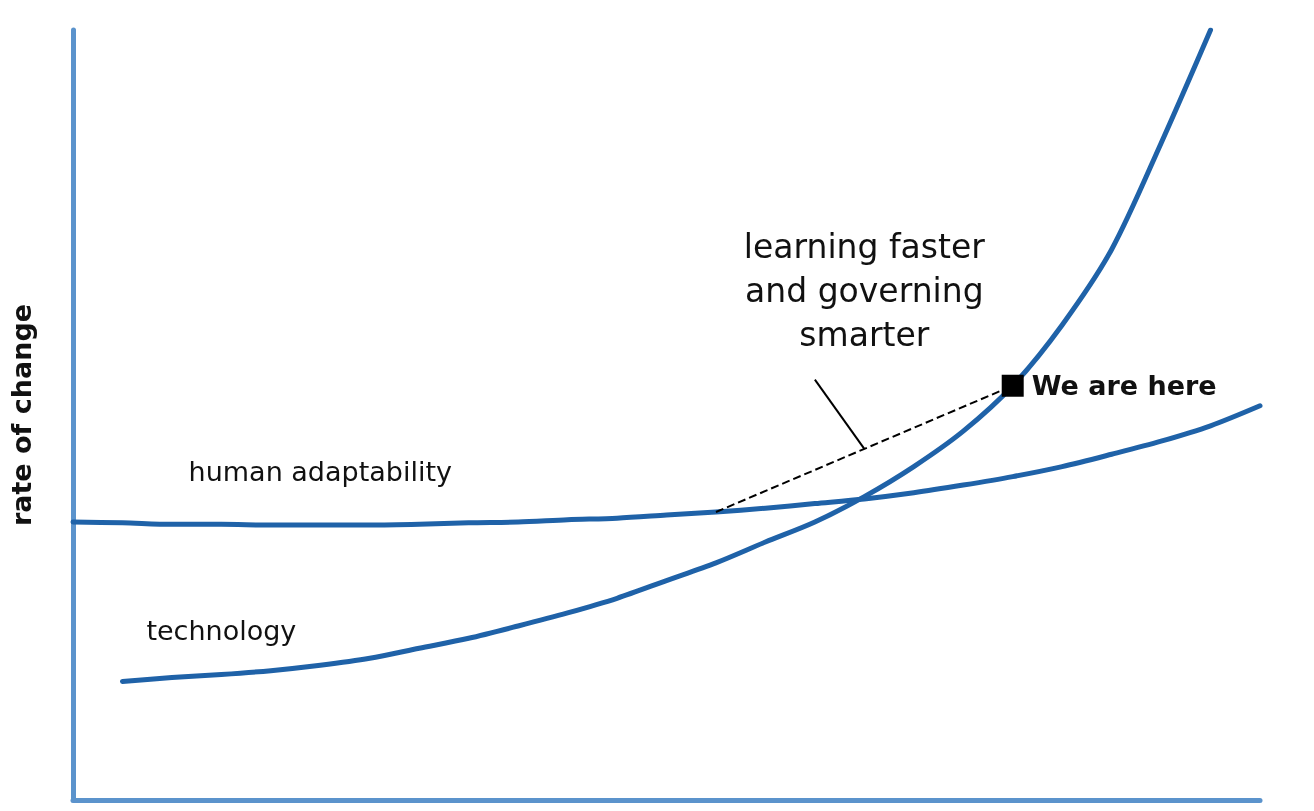 The width and height of the screenshot is (1314, 811). I want to click on annotation: We are here, so click(1124, 386).